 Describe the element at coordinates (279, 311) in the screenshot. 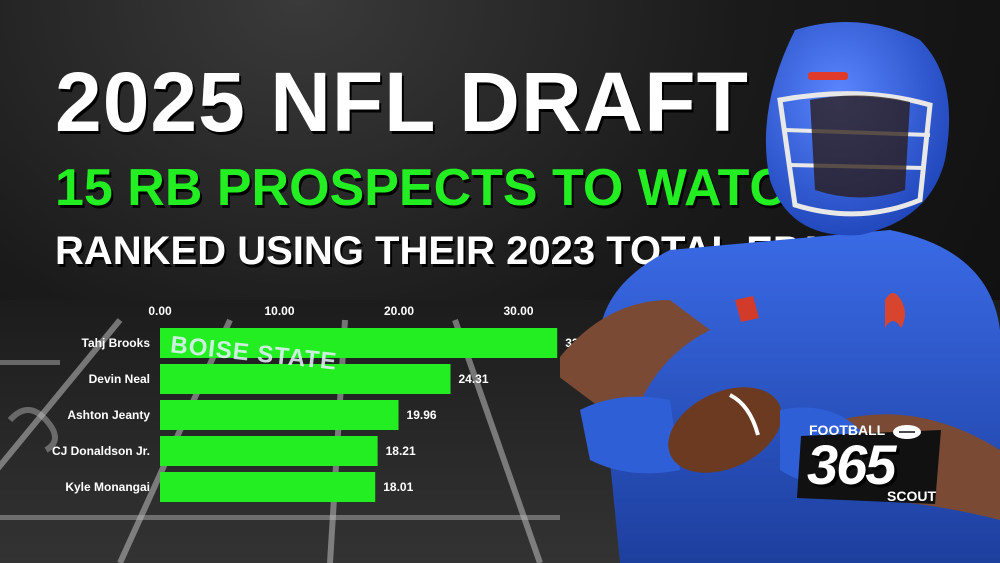

I see `x-tick-label: 10.00` at that location.